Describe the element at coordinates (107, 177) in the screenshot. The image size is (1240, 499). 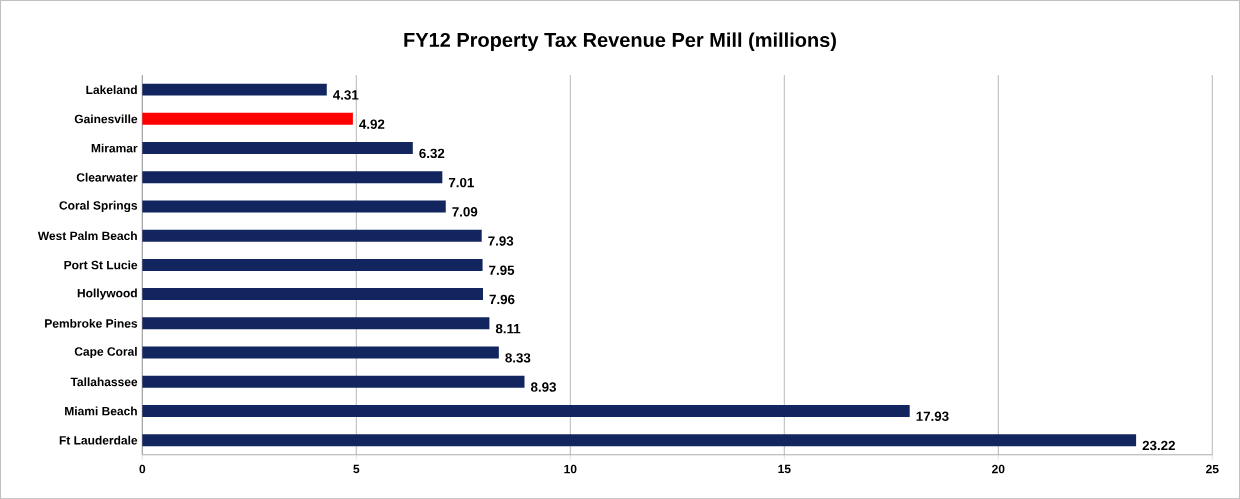
I see `y-tick-label: Clearwater` at that location.